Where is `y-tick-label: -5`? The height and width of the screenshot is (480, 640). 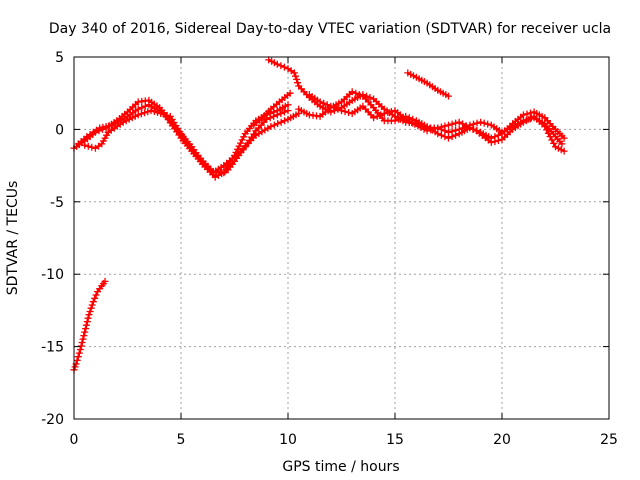
y-tick-label: -5 is located at coordinates (57, 203).